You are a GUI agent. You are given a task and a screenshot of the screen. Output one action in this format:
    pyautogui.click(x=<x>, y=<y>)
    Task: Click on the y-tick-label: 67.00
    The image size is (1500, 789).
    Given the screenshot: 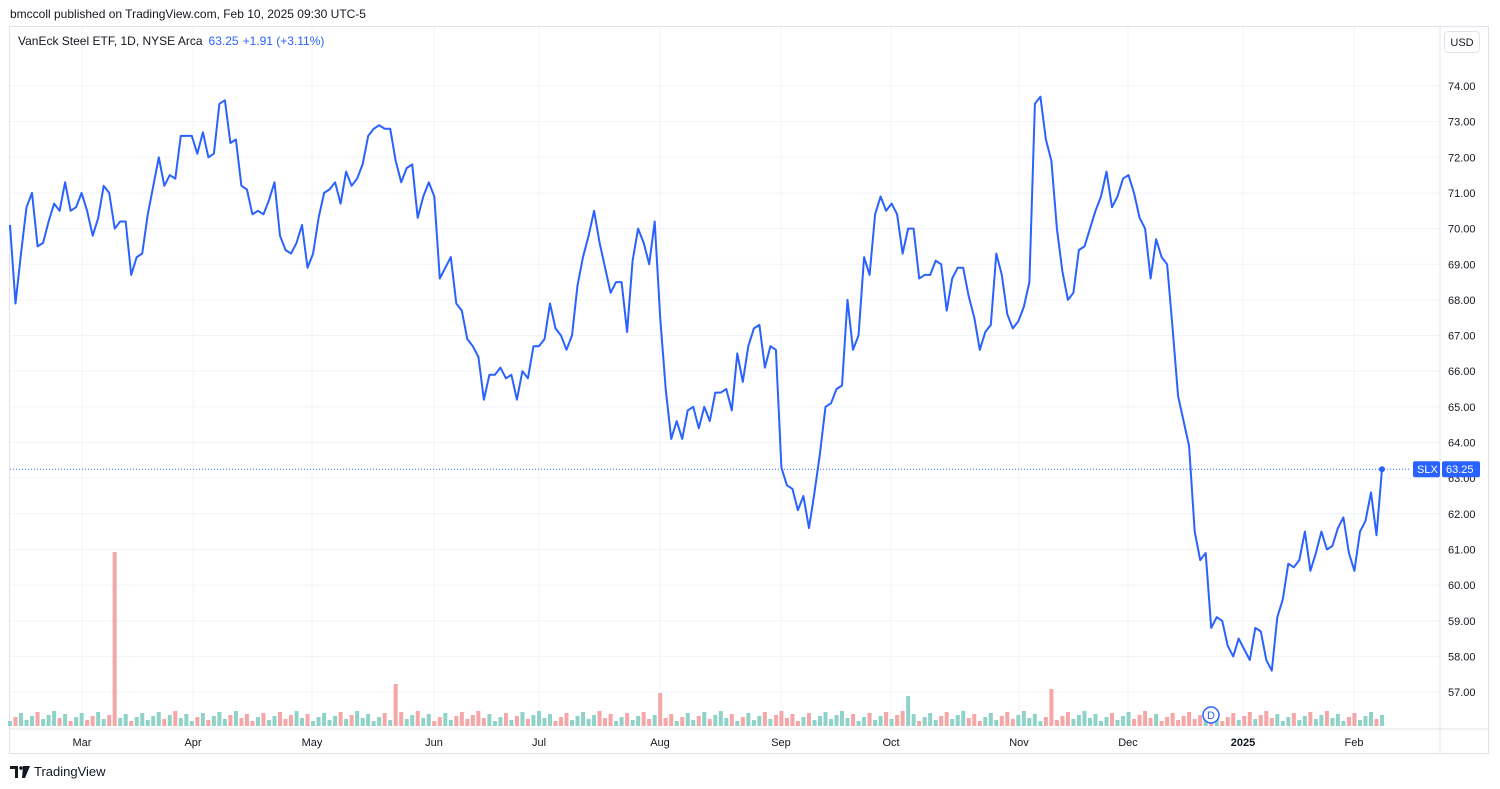 What is the action you would take?
    pyautogui.click(x=1462, y=337)
    